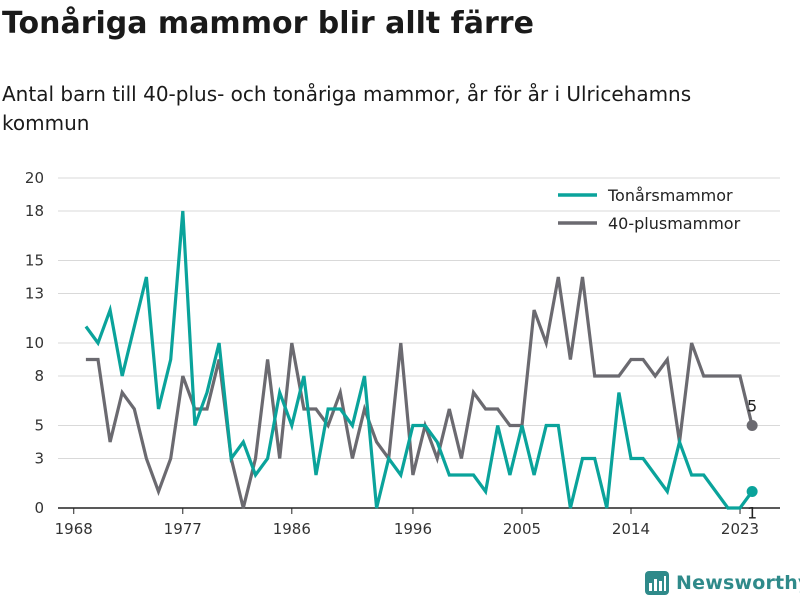 Image resolution: width=800 pixels, height=600 pixels. What do you see at coordinates (39, 508) in the screenshot?
I see `y-tick-label: 0` at bounding box center [39, 508].